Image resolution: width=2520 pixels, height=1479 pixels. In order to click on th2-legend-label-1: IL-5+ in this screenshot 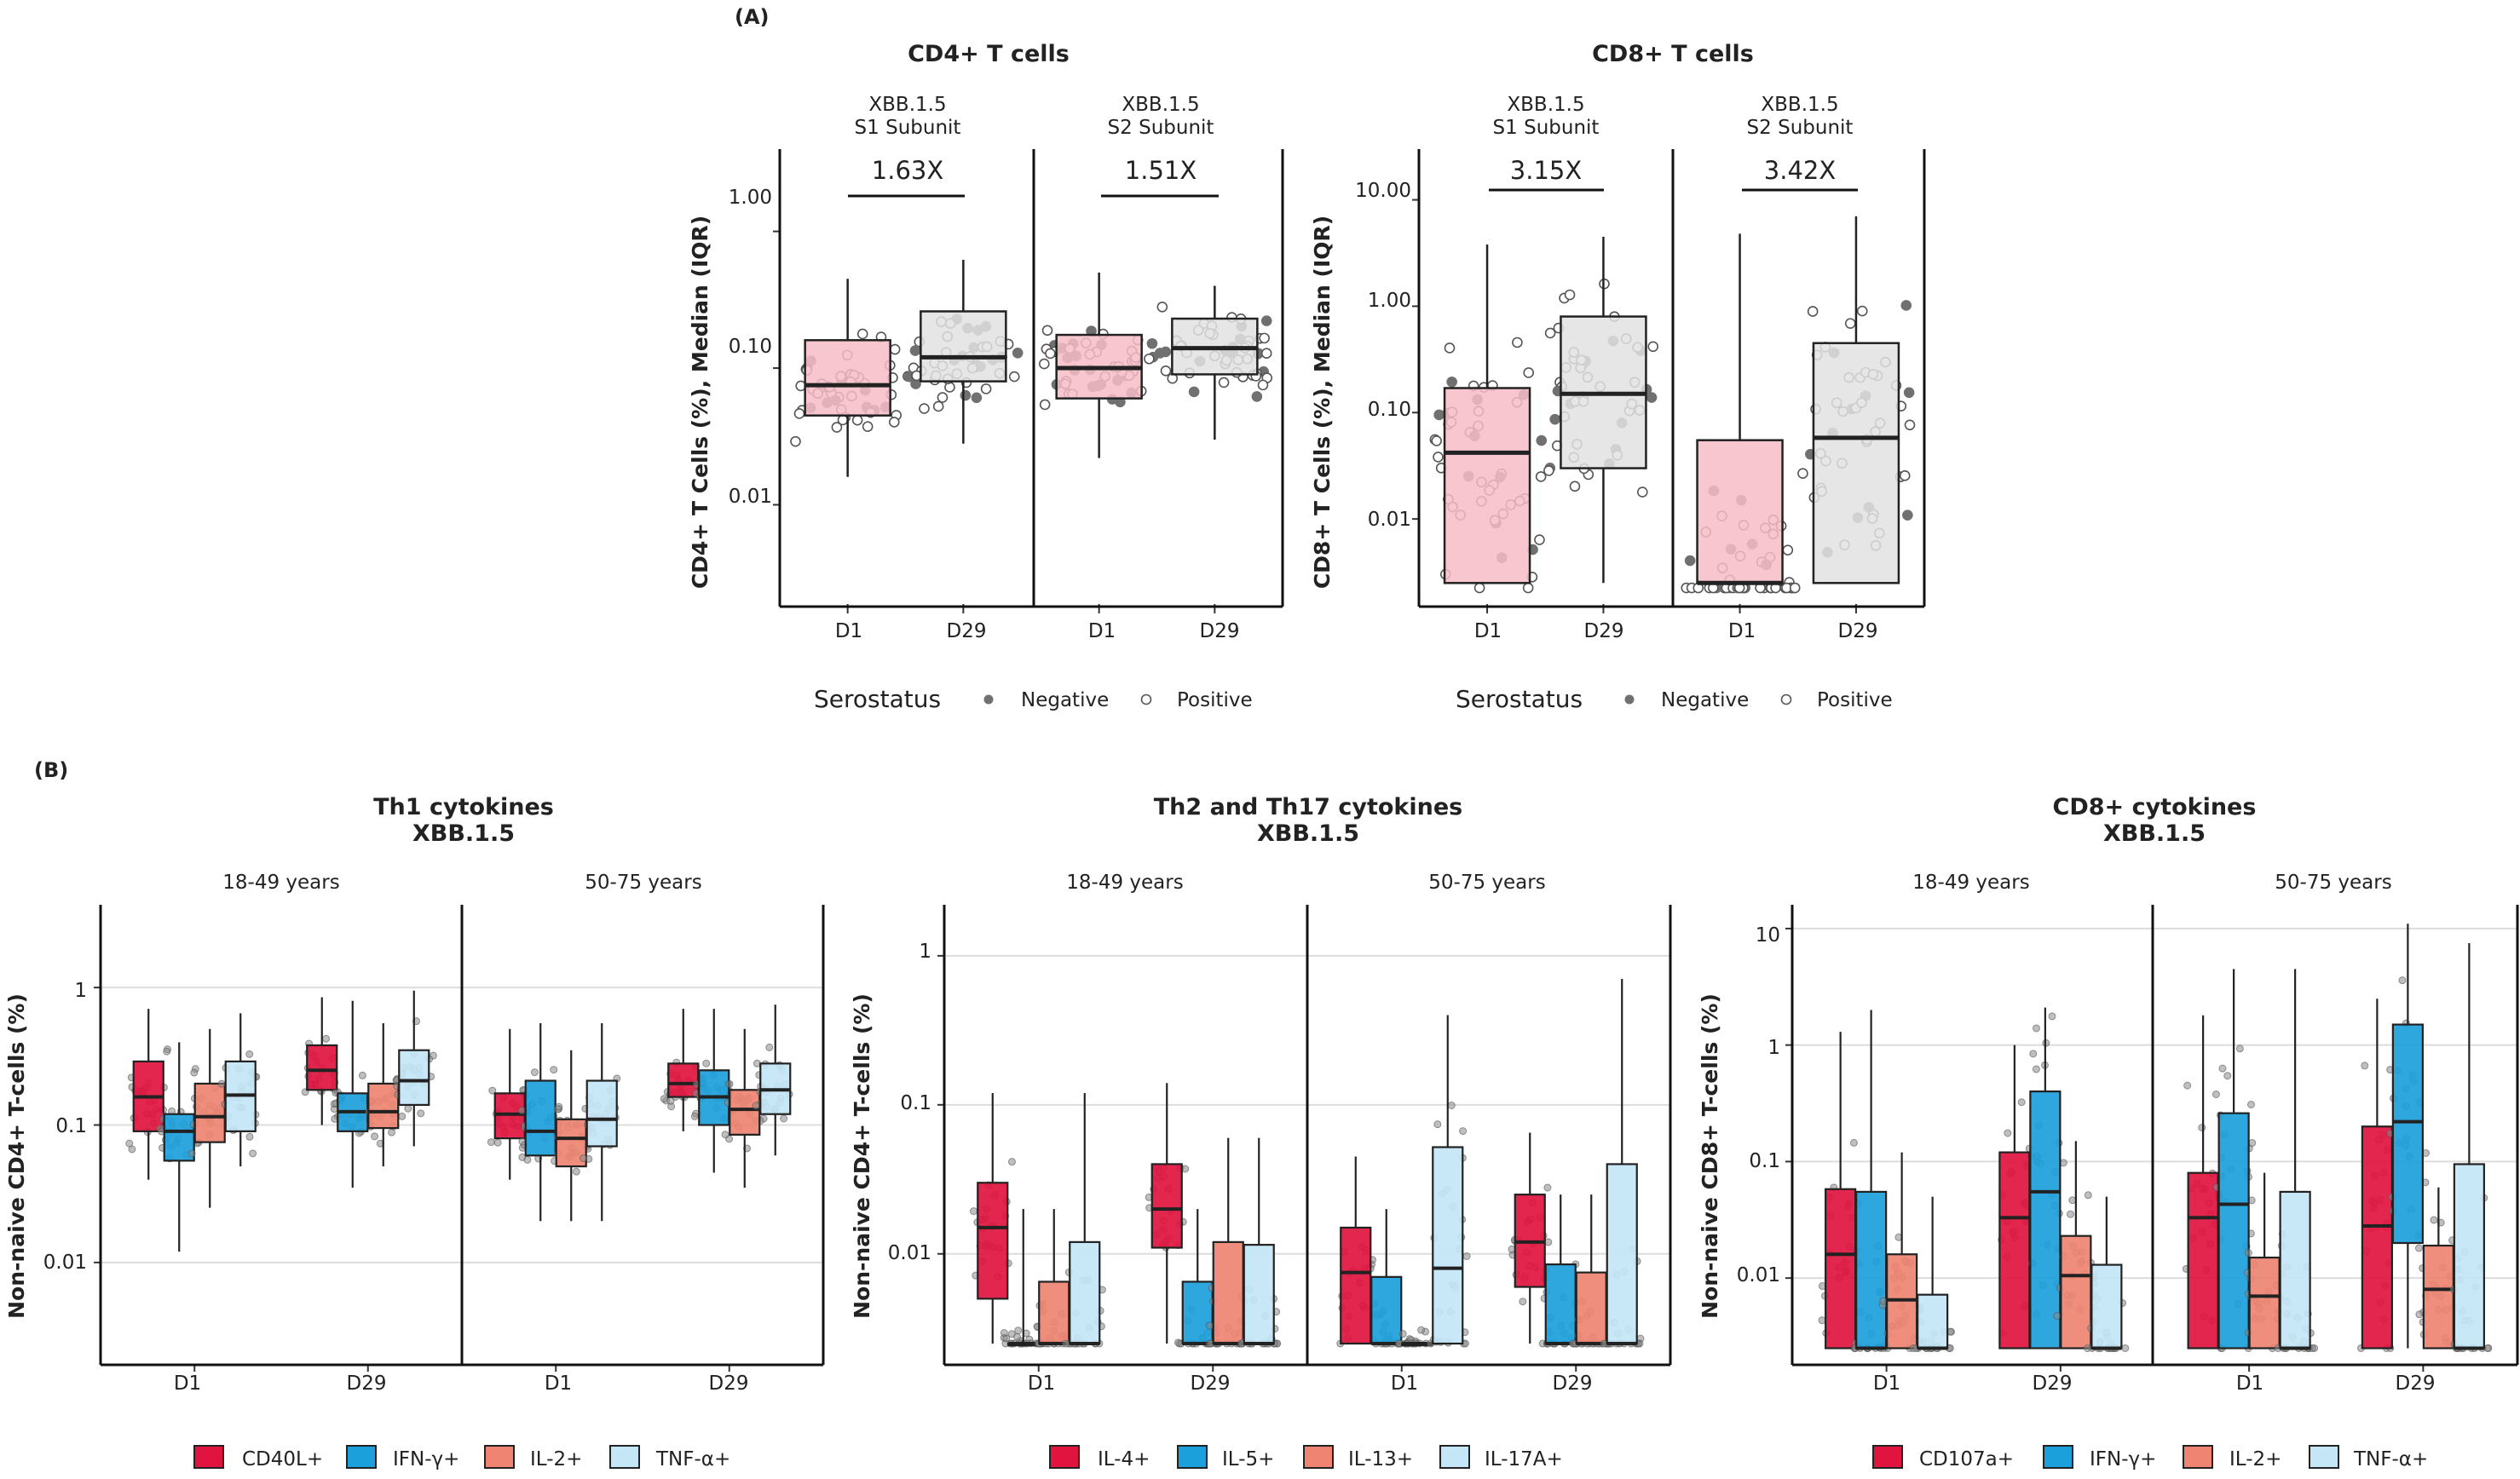, I will do `click(1248, 1459)`.